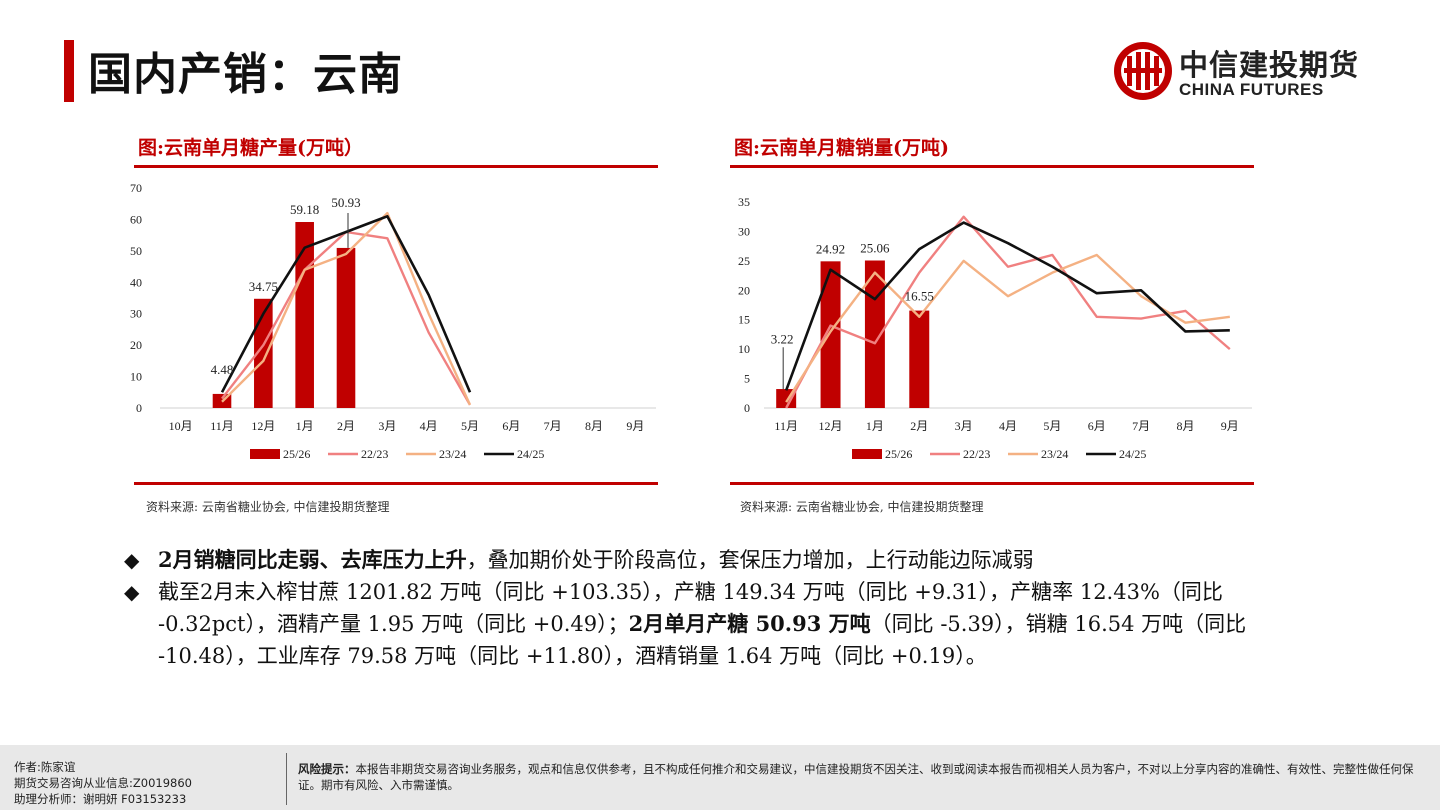 The image size is (1440, 810). Describe the element at coordinates (136, 282) in the screenshot. I see `y-tick-label: 40` at that location.